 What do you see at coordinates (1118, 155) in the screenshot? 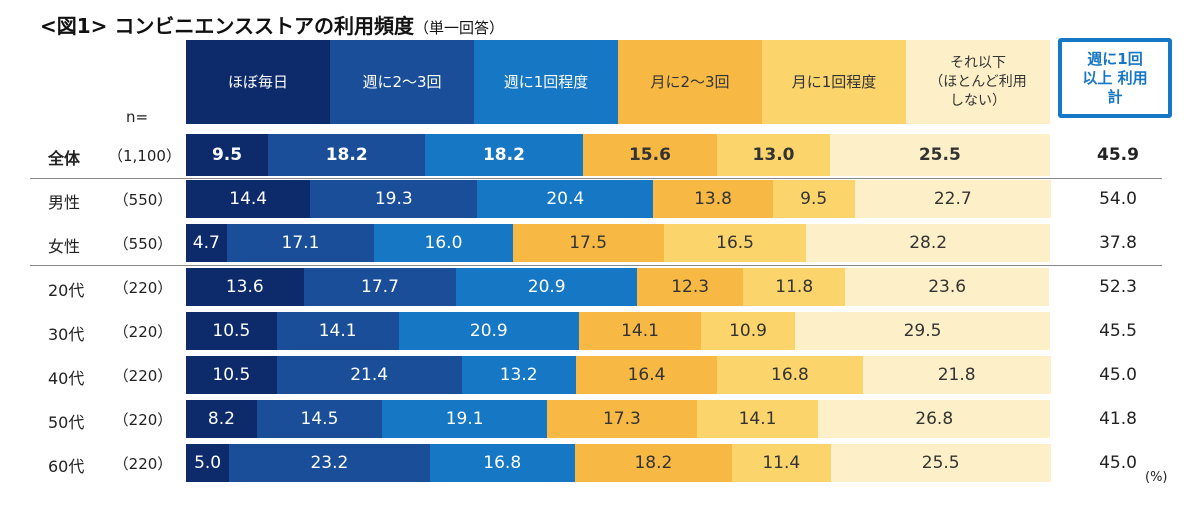
I see `total-value: 45.9` at bounding box center [1118, 155].